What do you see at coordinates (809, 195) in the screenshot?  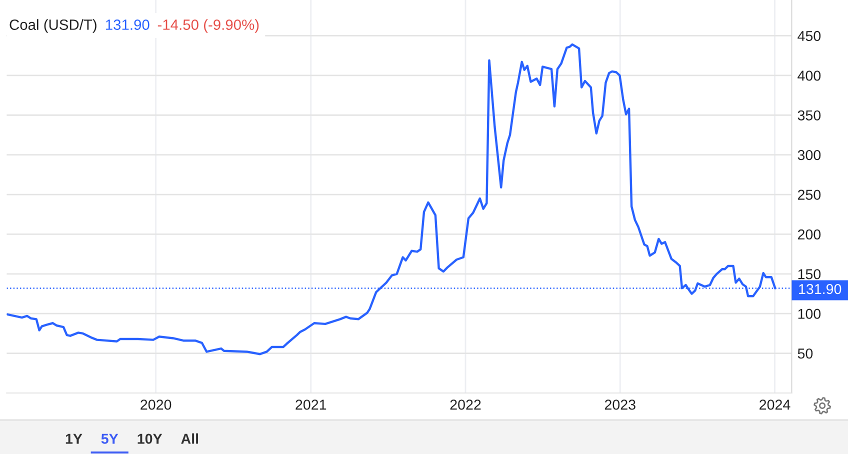 I see `y-tick-label: 250` at bounding box center [809, 195].